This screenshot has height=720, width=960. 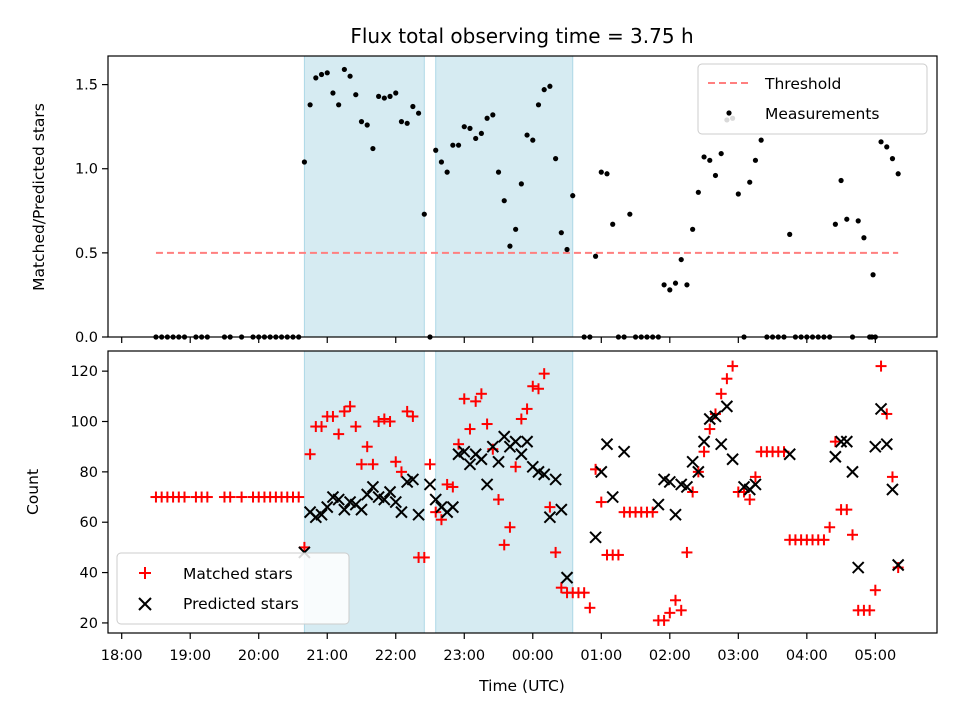 I want to click on x-tick-label: 02:00, so click(x=670, y=656).